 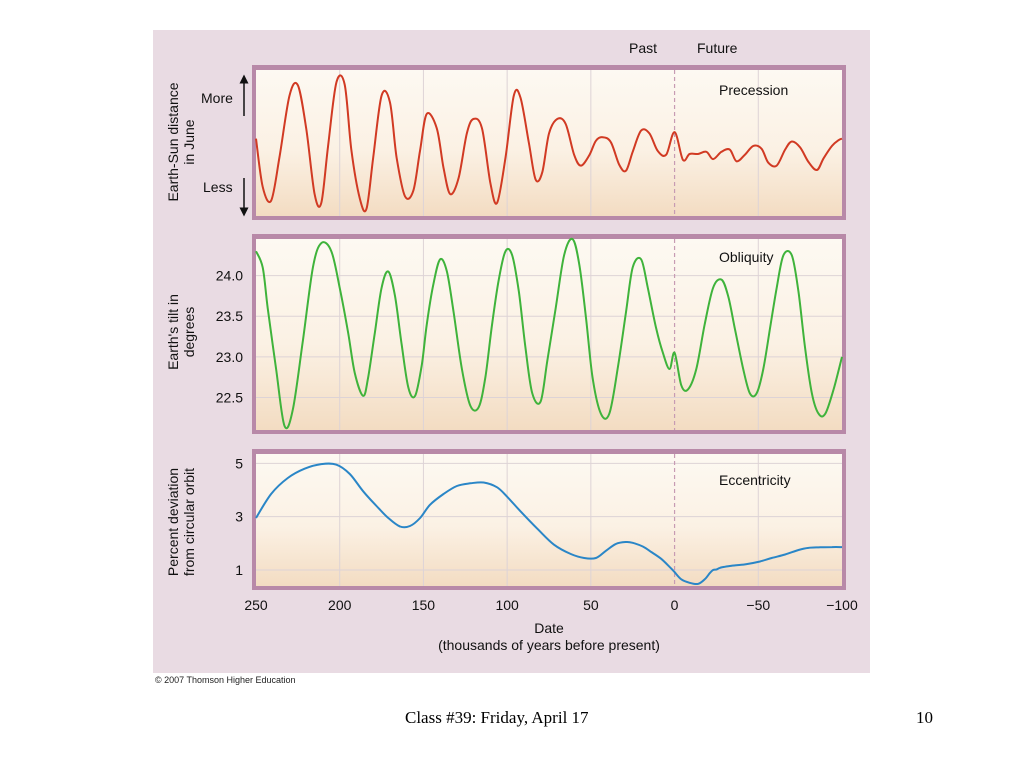 I want to click on plot-area-precession, so click(x=549, y=143).